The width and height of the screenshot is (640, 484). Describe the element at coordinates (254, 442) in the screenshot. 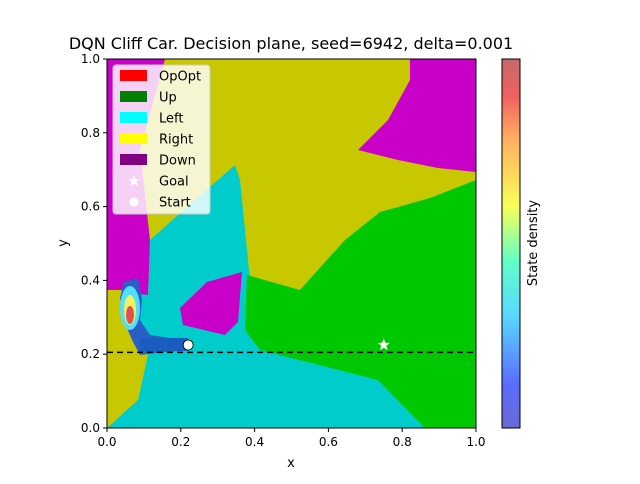

I see `x-tick-label: 0.4` at that location.